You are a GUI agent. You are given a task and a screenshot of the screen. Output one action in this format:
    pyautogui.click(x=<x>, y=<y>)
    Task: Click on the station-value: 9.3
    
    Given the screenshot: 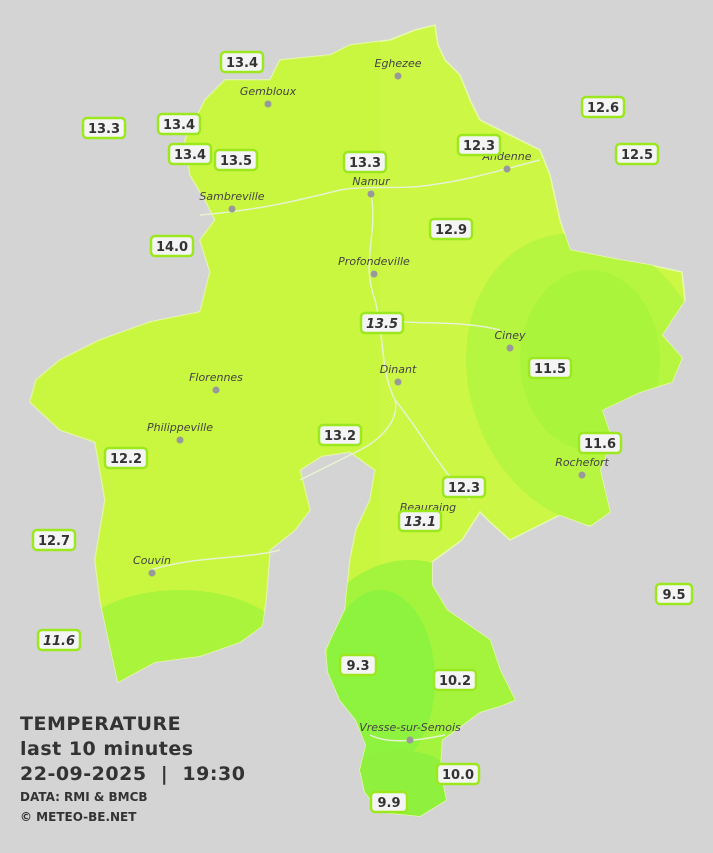 What is the action you would take?
    pyautogui.click(x=357, y=666)
    